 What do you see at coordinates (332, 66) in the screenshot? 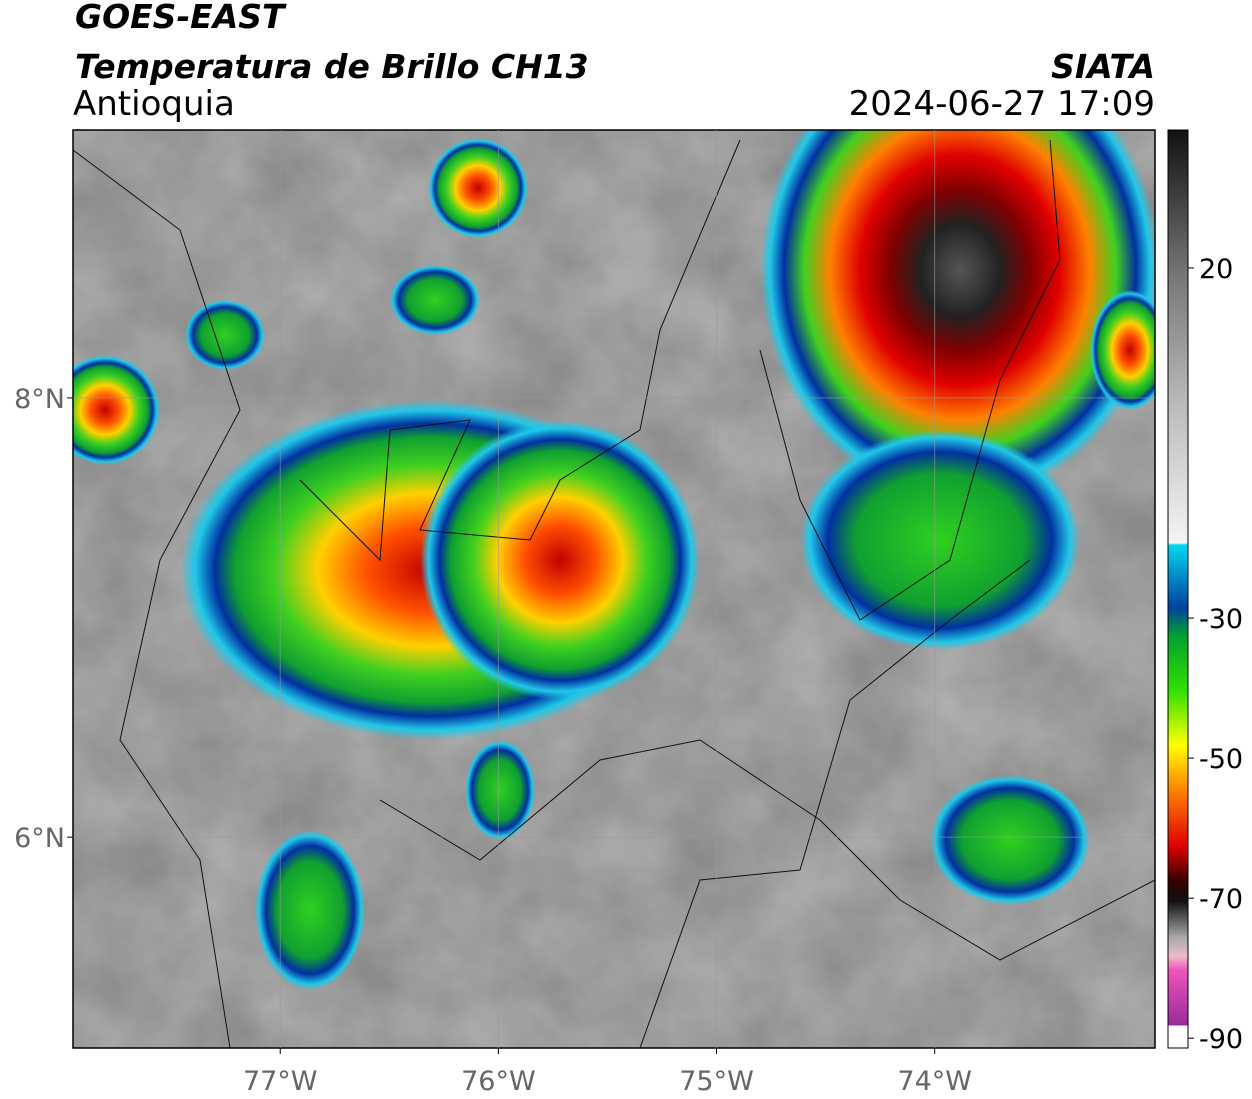
I see `product-title: Temperatura de Brillo CH13` at bounding box center [332, 66].